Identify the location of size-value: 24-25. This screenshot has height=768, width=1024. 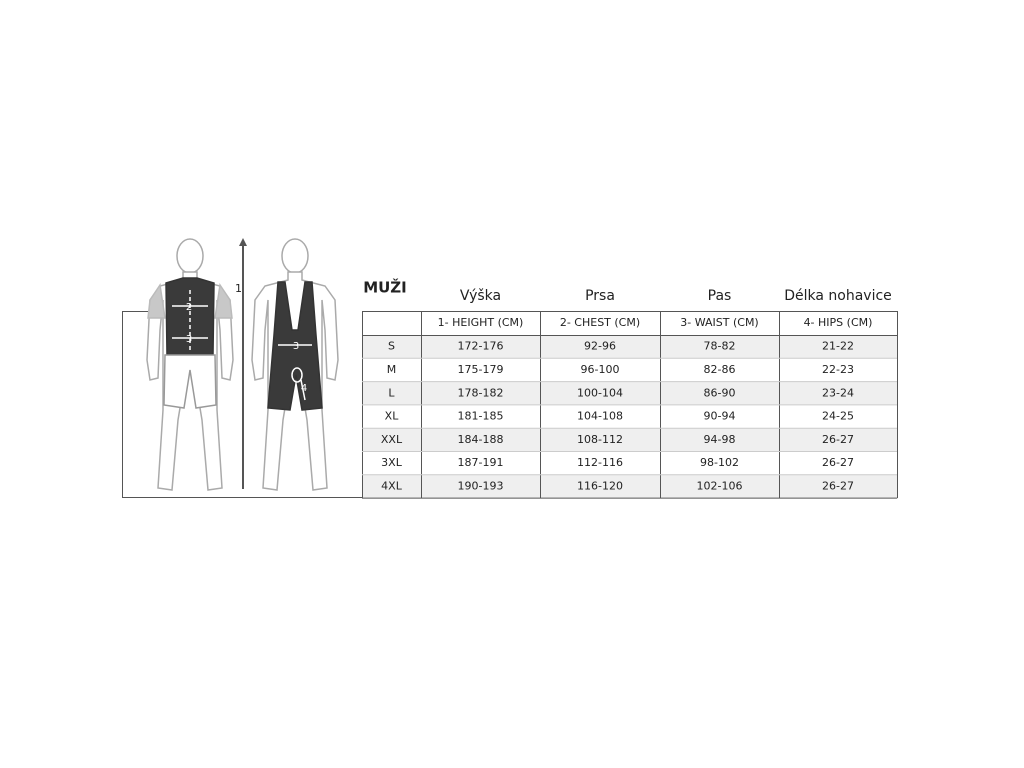
(838, 416).